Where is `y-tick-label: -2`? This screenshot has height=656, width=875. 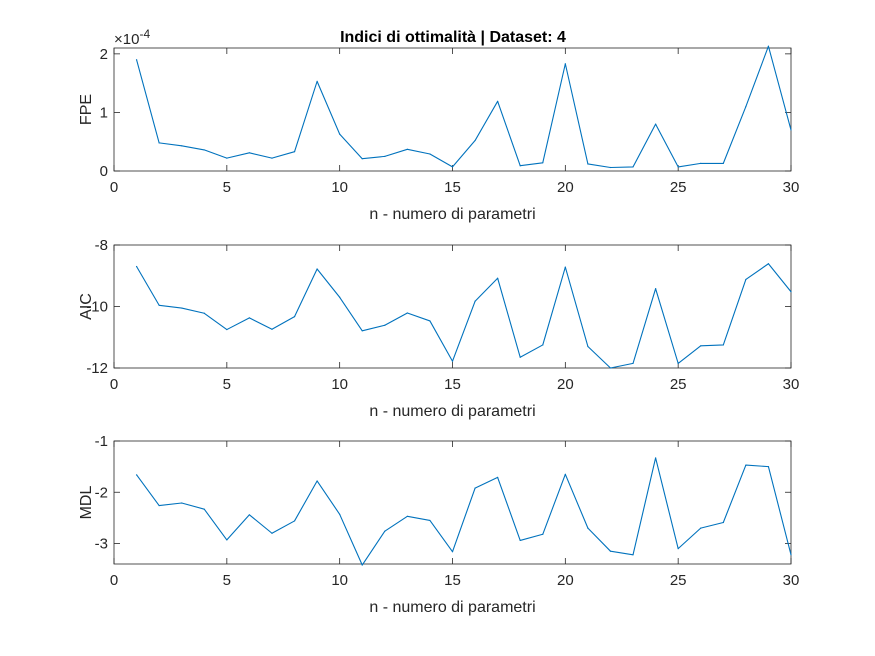
y-tick-label: -2 is located at coordinates (101, 492).